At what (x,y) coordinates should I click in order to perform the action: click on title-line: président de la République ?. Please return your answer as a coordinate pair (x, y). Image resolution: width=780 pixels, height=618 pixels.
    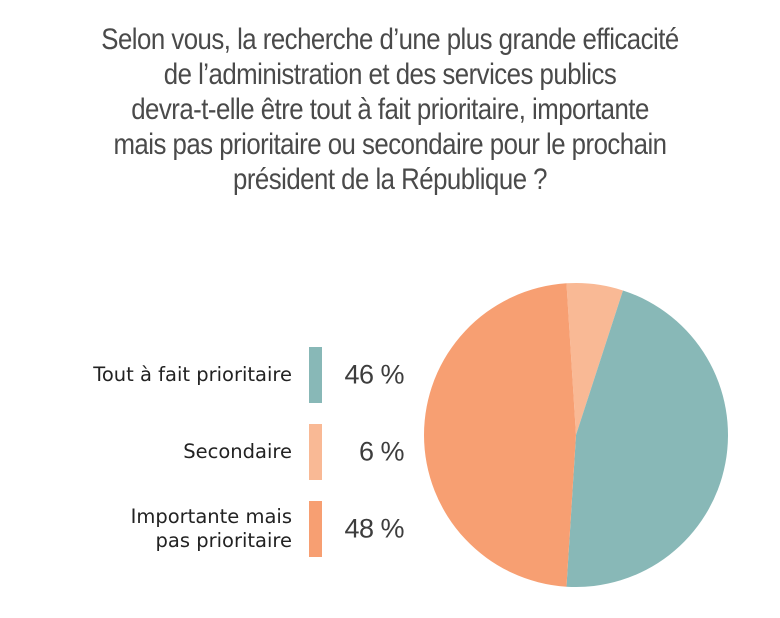
    Looking at the image, I should click on (390, 179).